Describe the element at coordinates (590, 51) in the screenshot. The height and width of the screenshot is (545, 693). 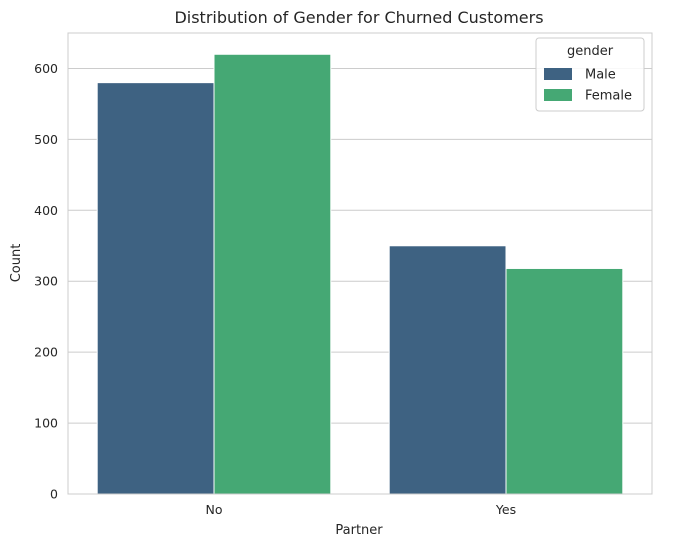
I see `legend-title: gender` at that location.